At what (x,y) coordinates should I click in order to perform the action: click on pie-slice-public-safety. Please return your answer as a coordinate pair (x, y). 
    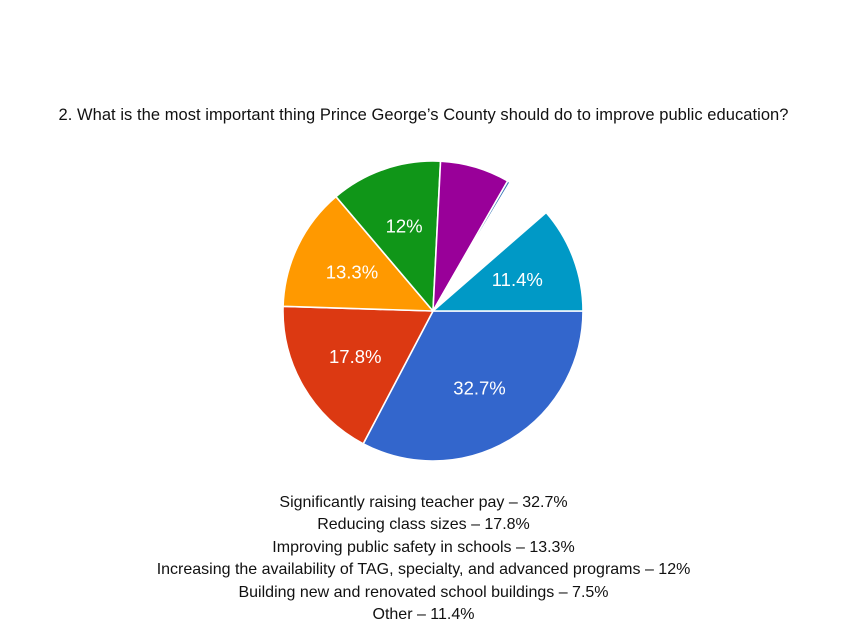
    Looking at the image, I should click on (358, 253).